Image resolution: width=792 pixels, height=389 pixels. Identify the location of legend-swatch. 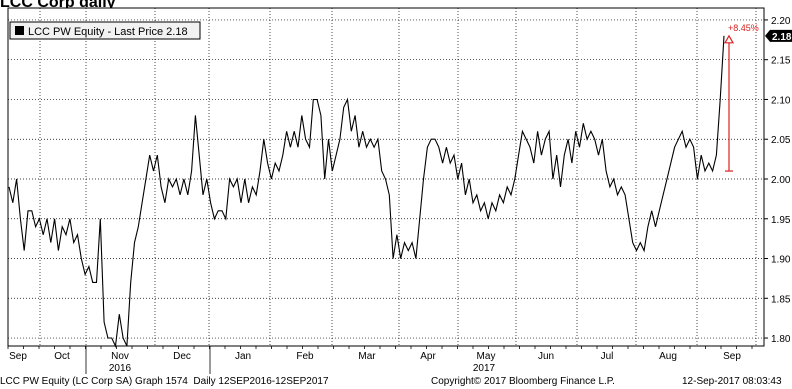
(19, 30).